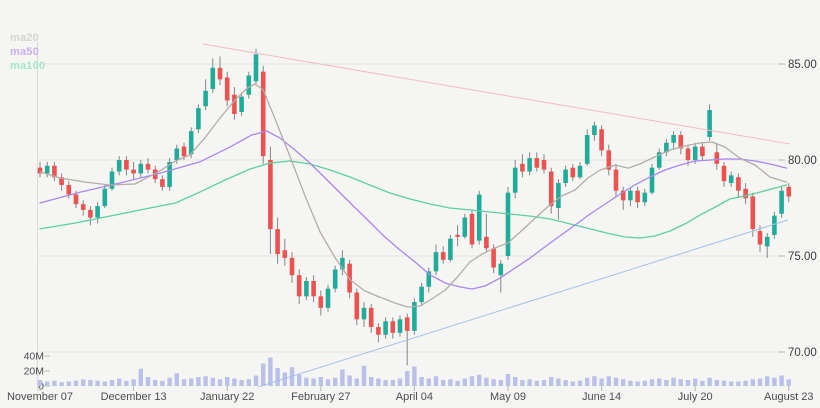 This screenshot has width=820, height=408. What do you see at coordinates (34, 372) in the screenshot?
I see `volume-tick-label: 20M` at bounding box center [34, 372].